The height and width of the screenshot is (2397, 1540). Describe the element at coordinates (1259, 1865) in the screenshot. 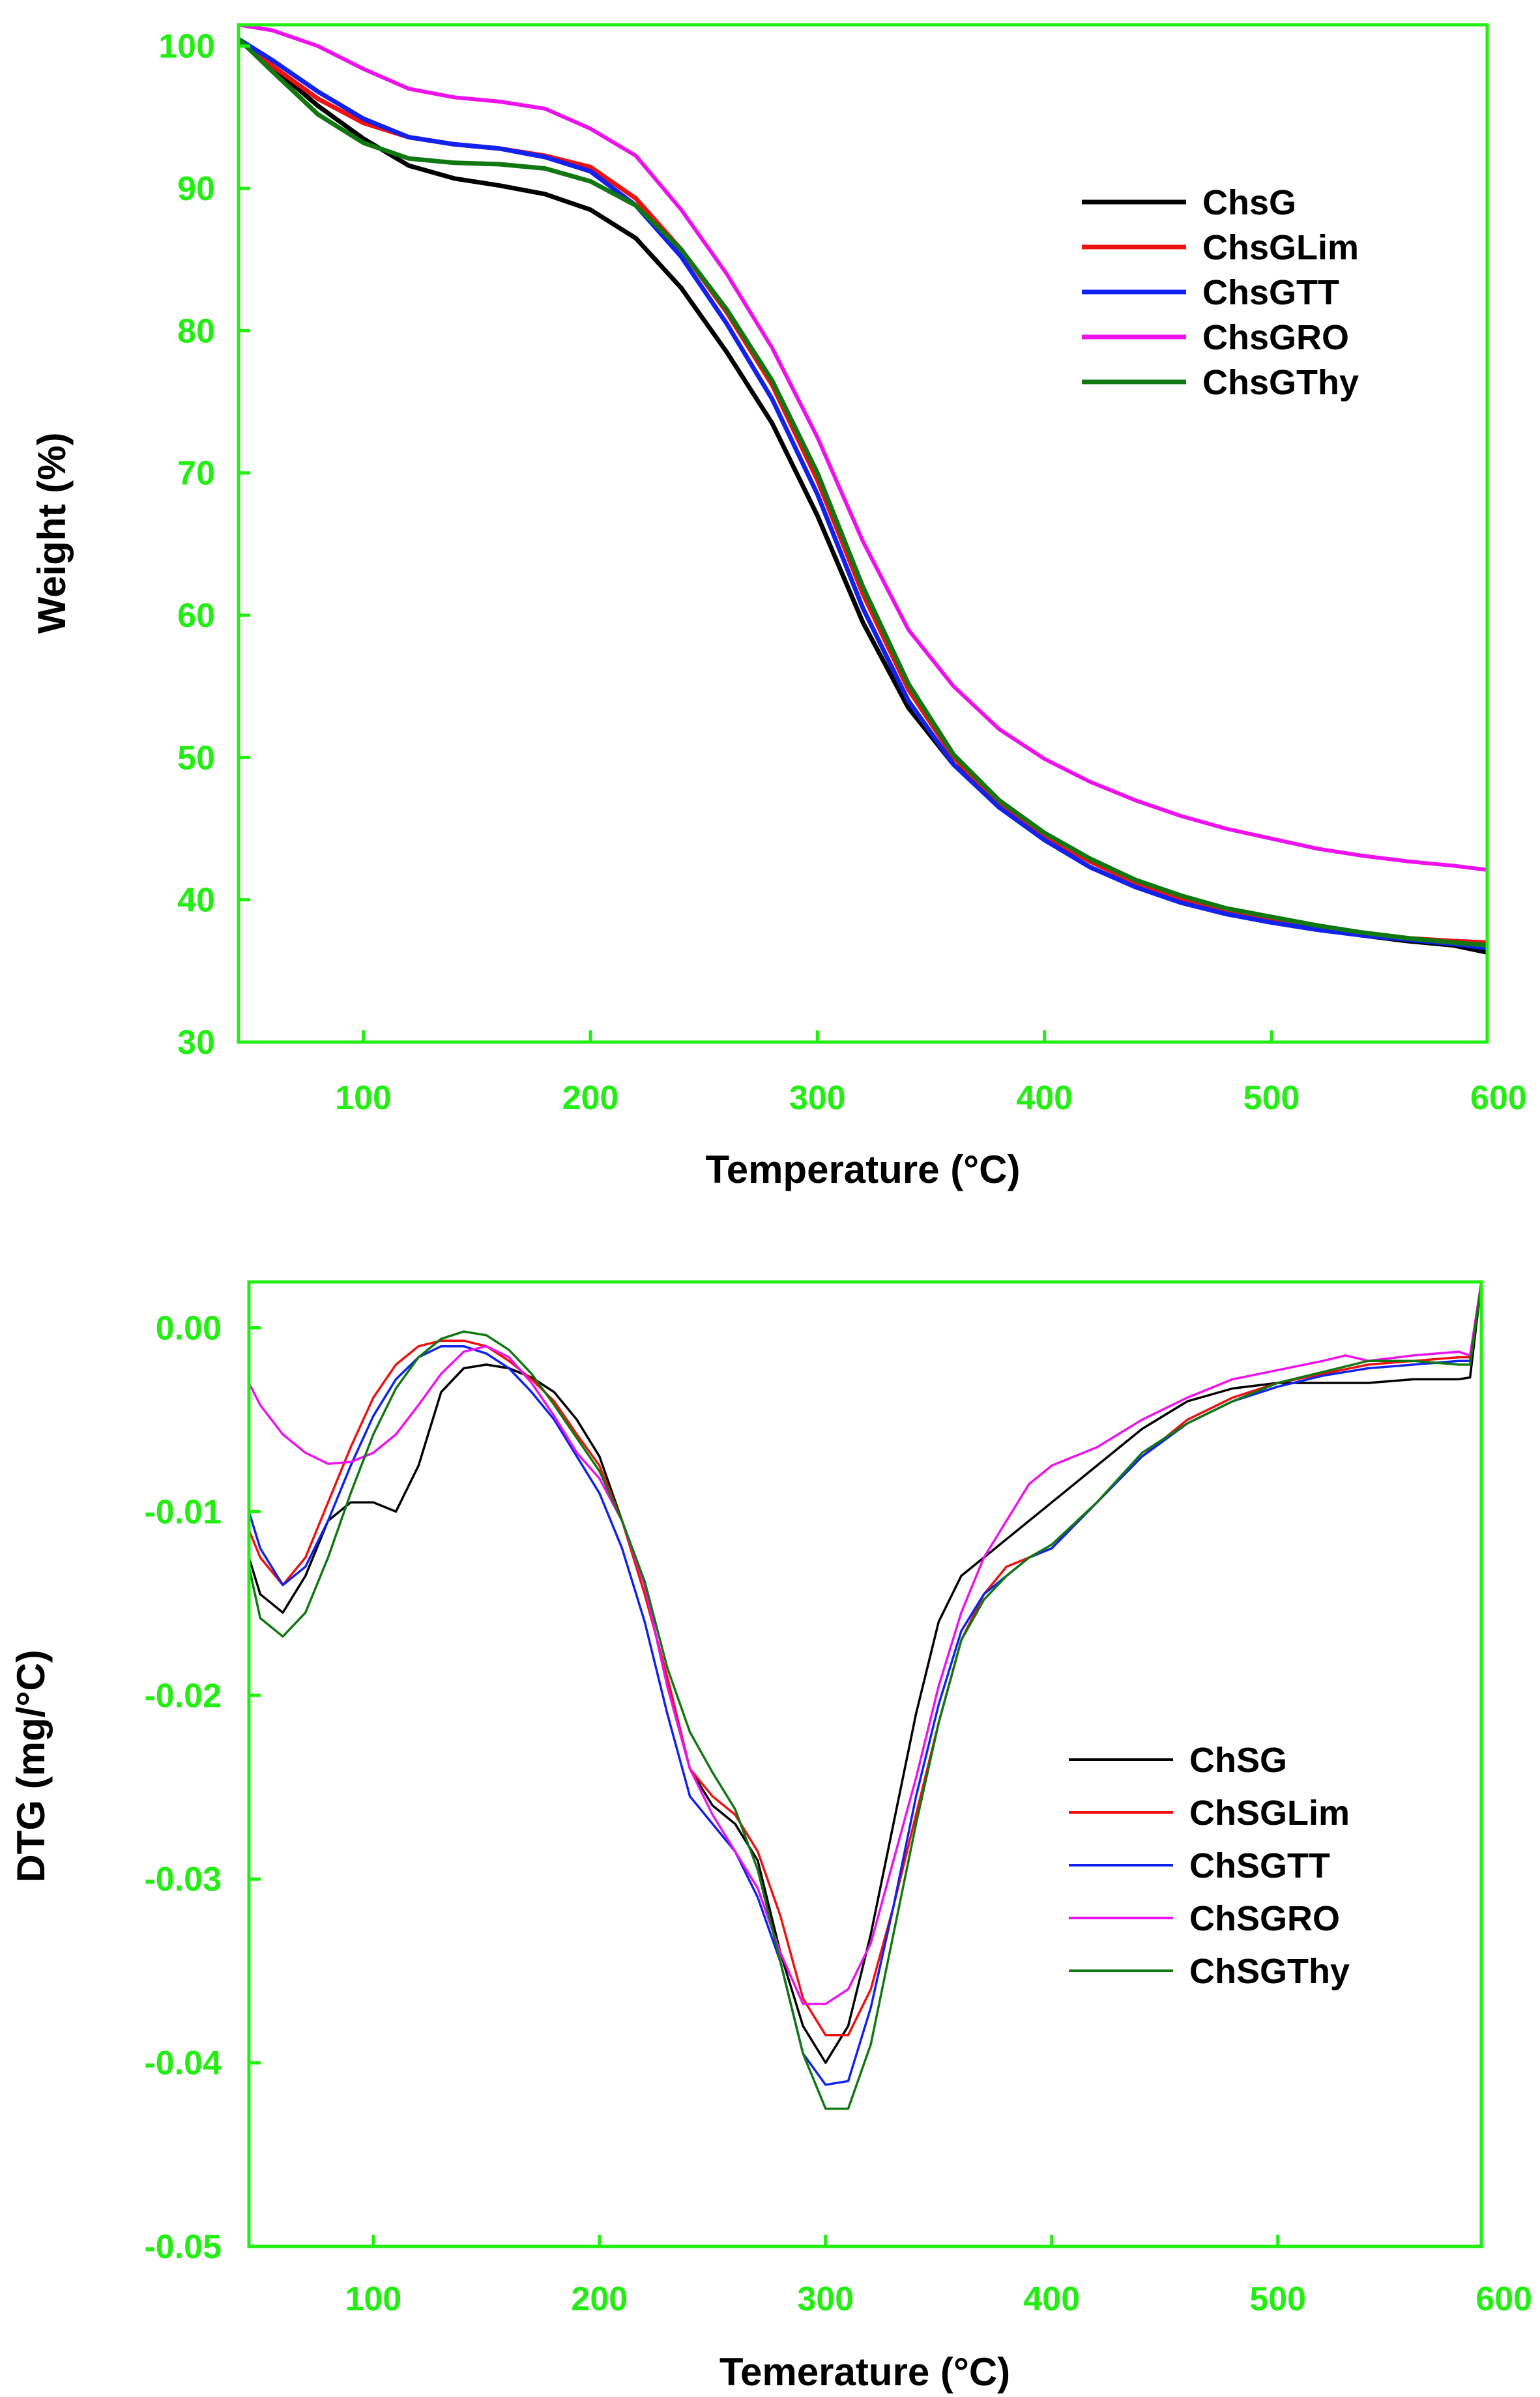

I see `legend-label-chsgtt: ChSGTT` at that location.